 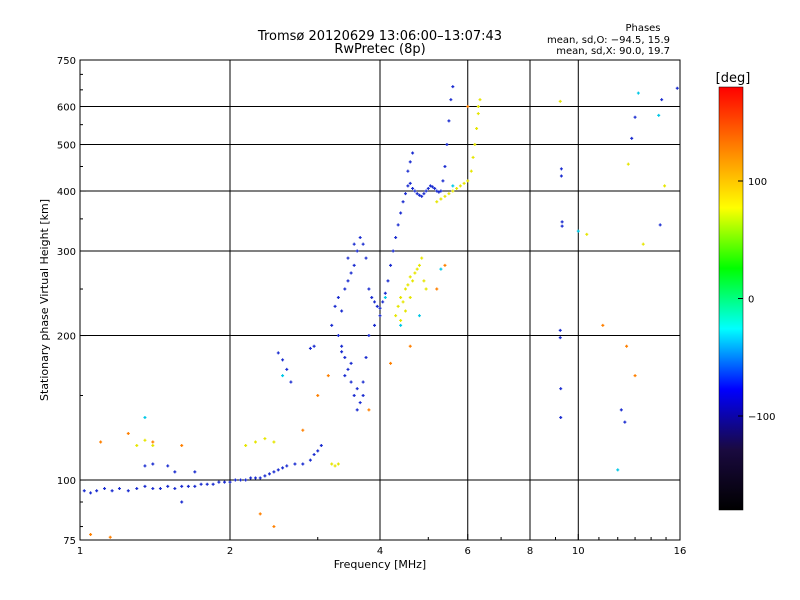 What do you see at coordinates (751, 300) in the screenshot?
I see `colorbar-tick-label: 0` at bounding box center [751, 300].